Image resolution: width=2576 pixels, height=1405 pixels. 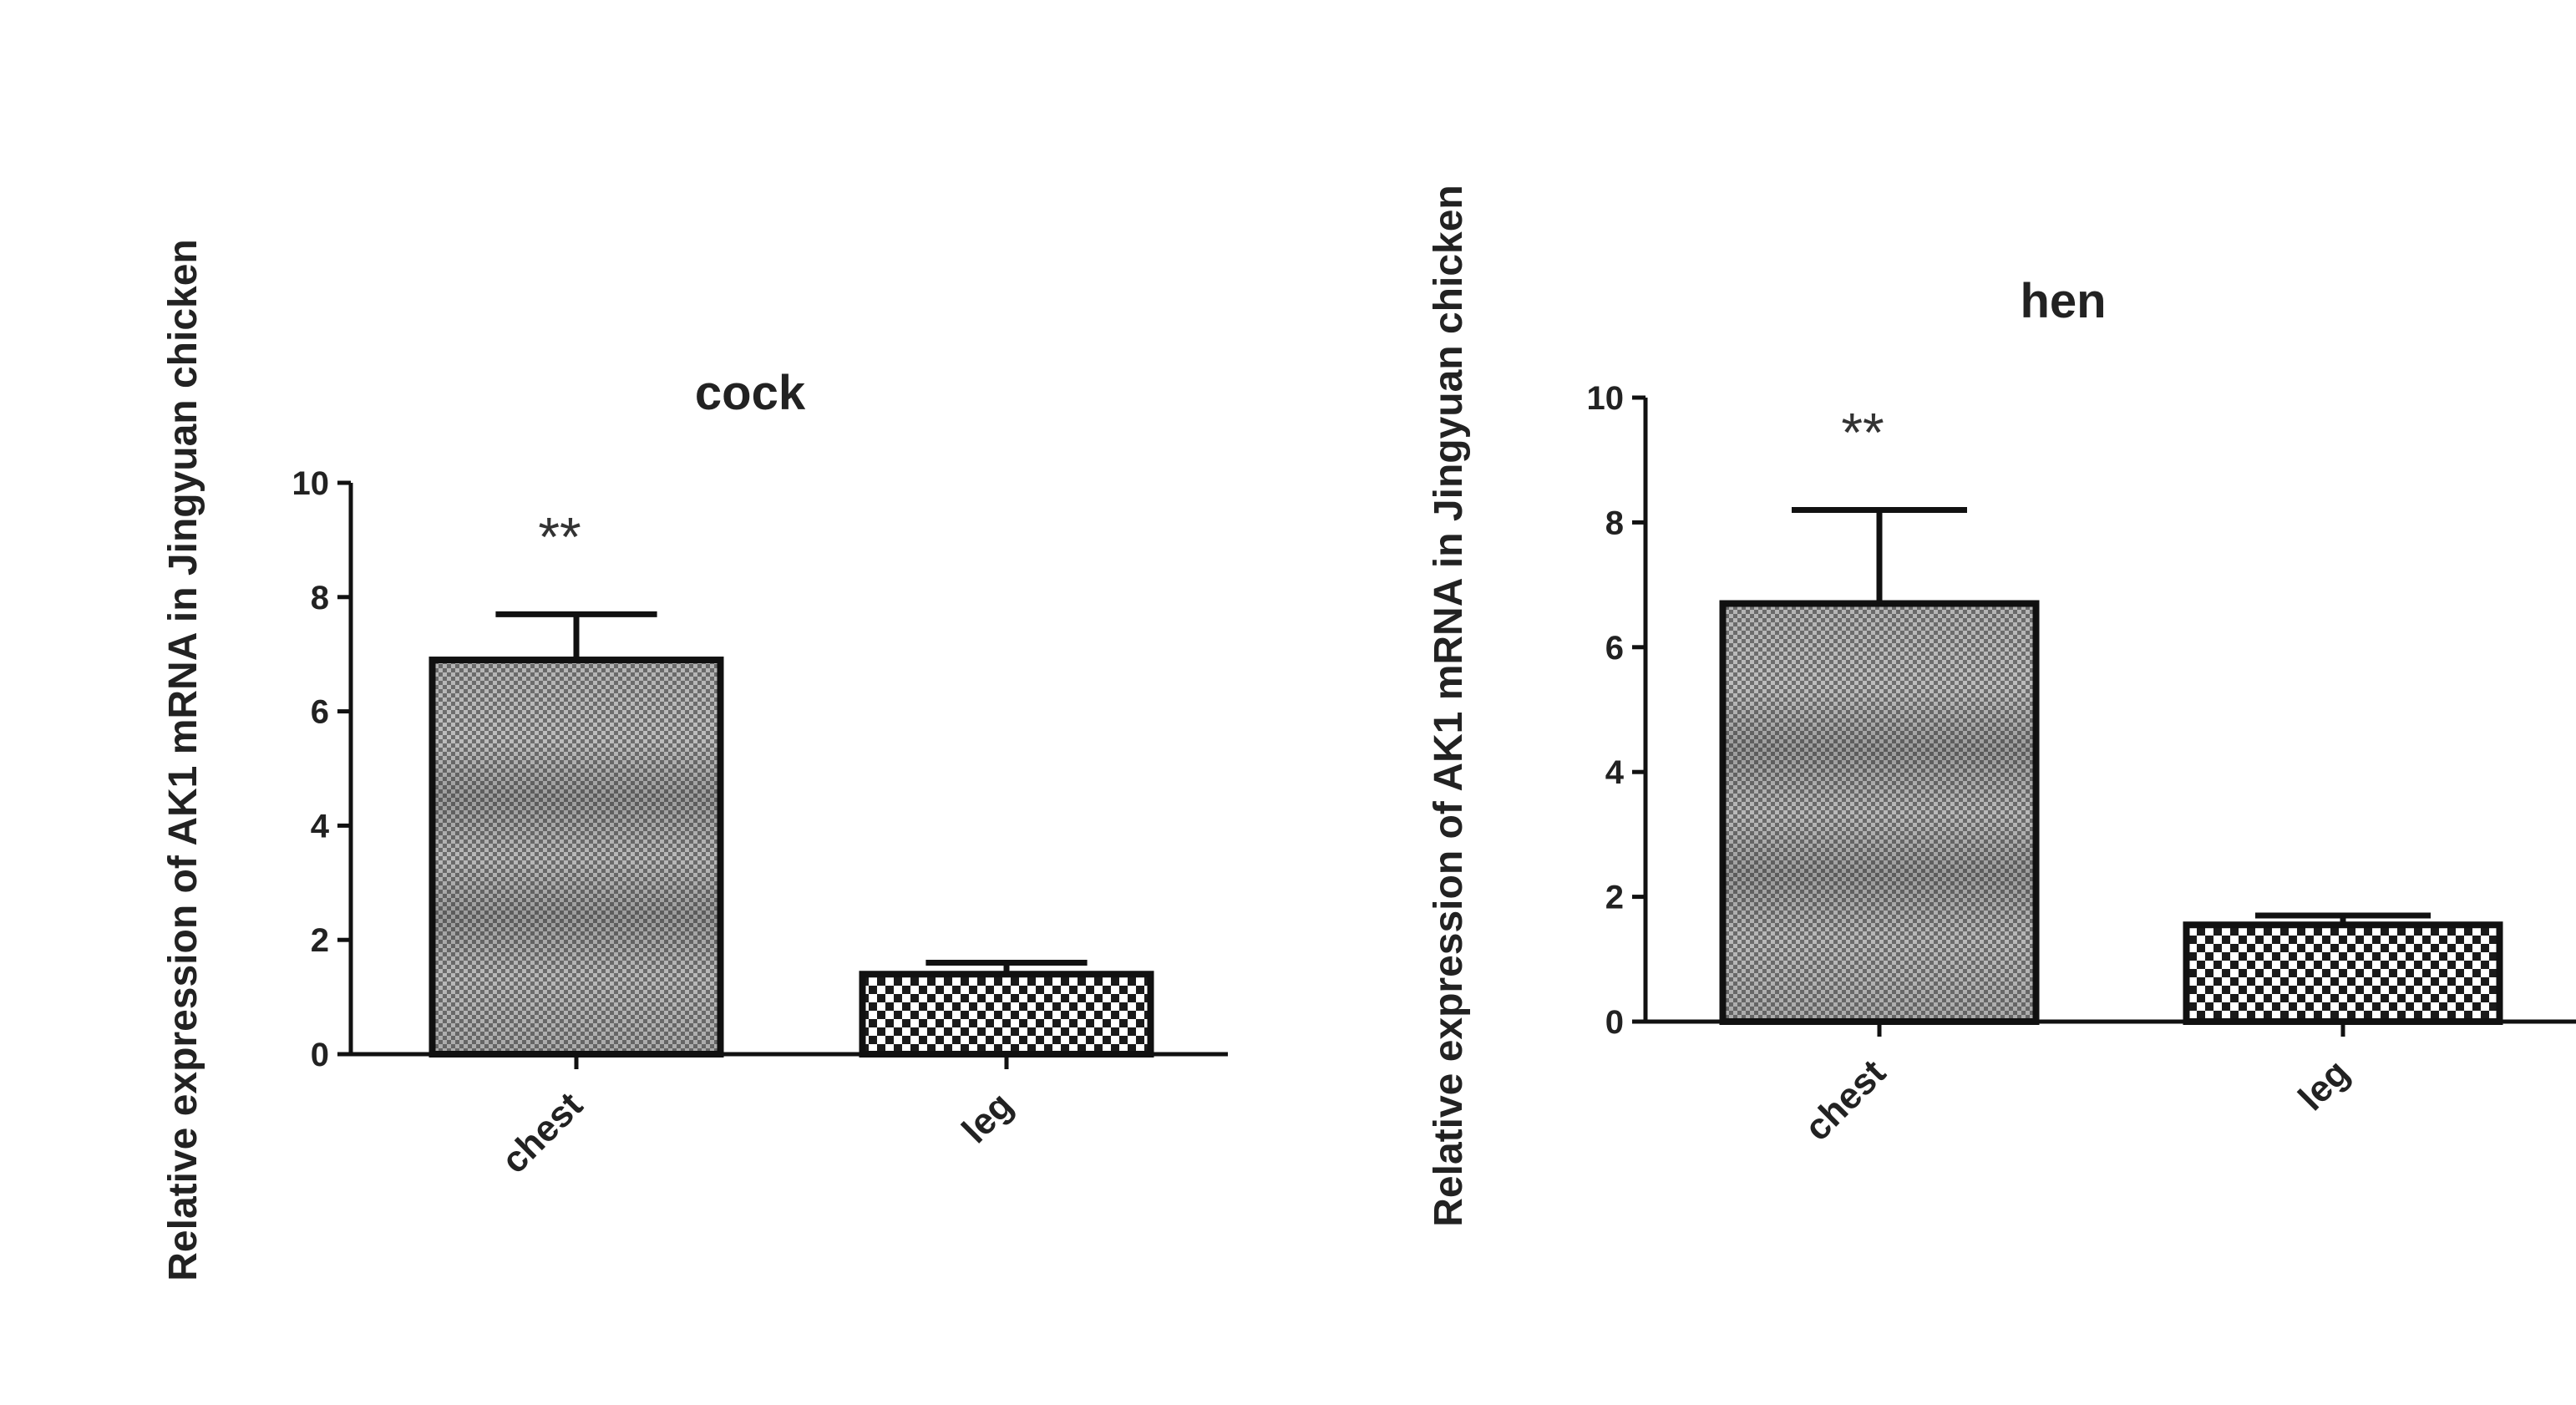 What do you see at coordinates (2063, 301) in the screenshot?
I see `chart-title: hen` at bounding box center [2063, 301].